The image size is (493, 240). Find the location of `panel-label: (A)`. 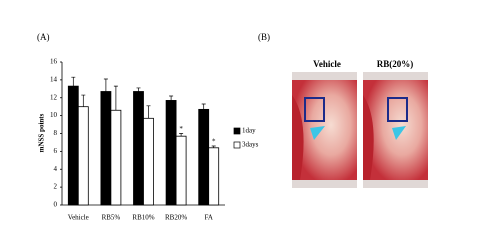

panel-label: (A) is located at coordinates (43, 37).